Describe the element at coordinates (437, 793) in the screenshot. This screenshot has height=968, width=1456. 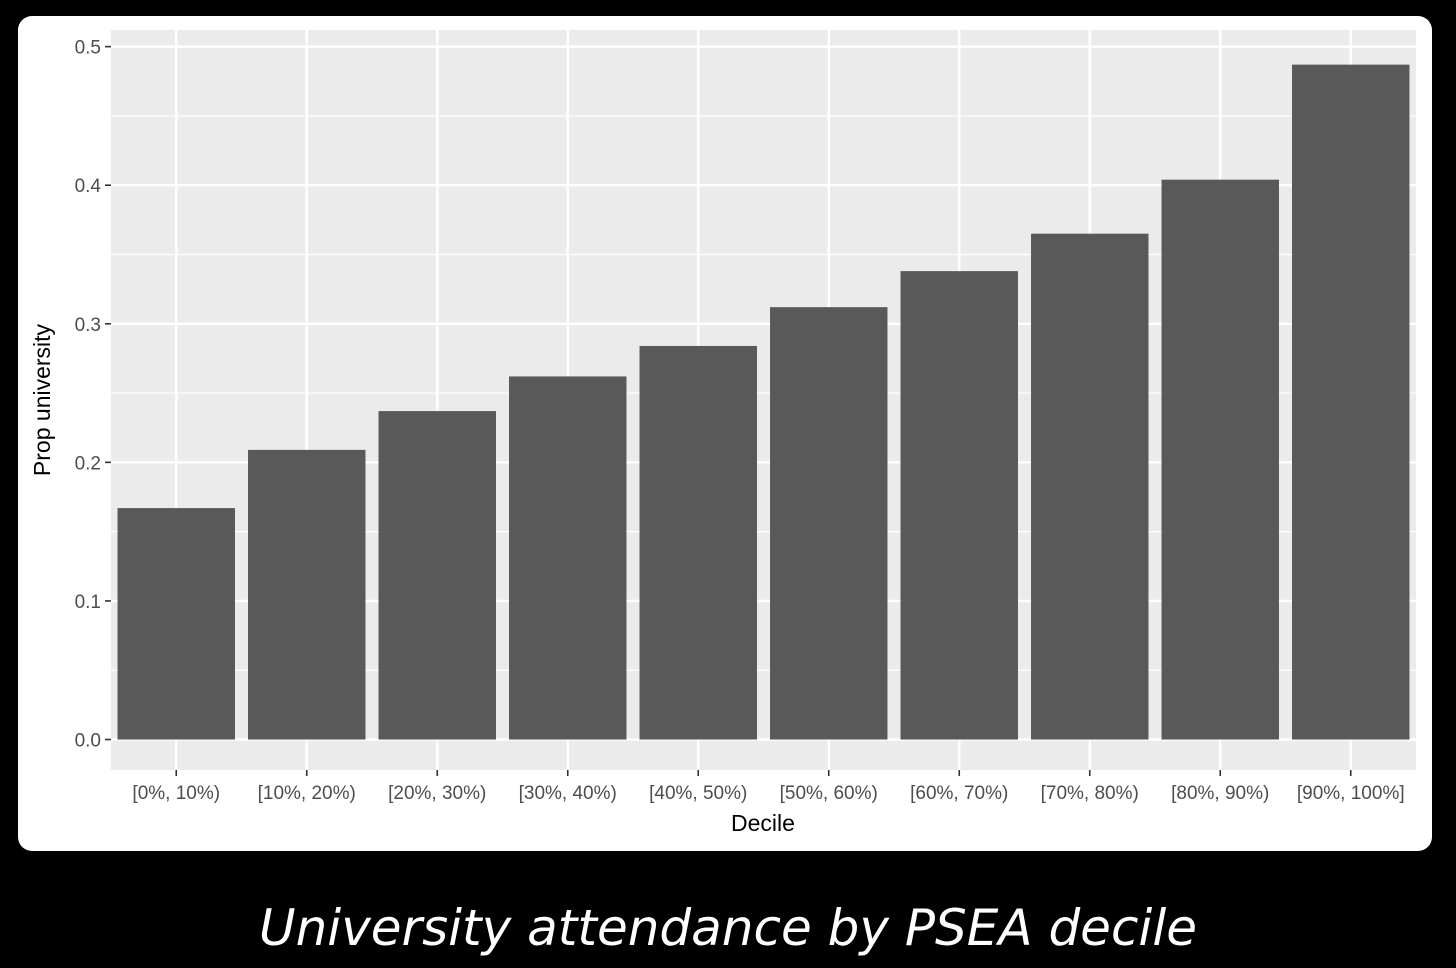
I see `x-tick-label: [20%, 30%)` at that location.